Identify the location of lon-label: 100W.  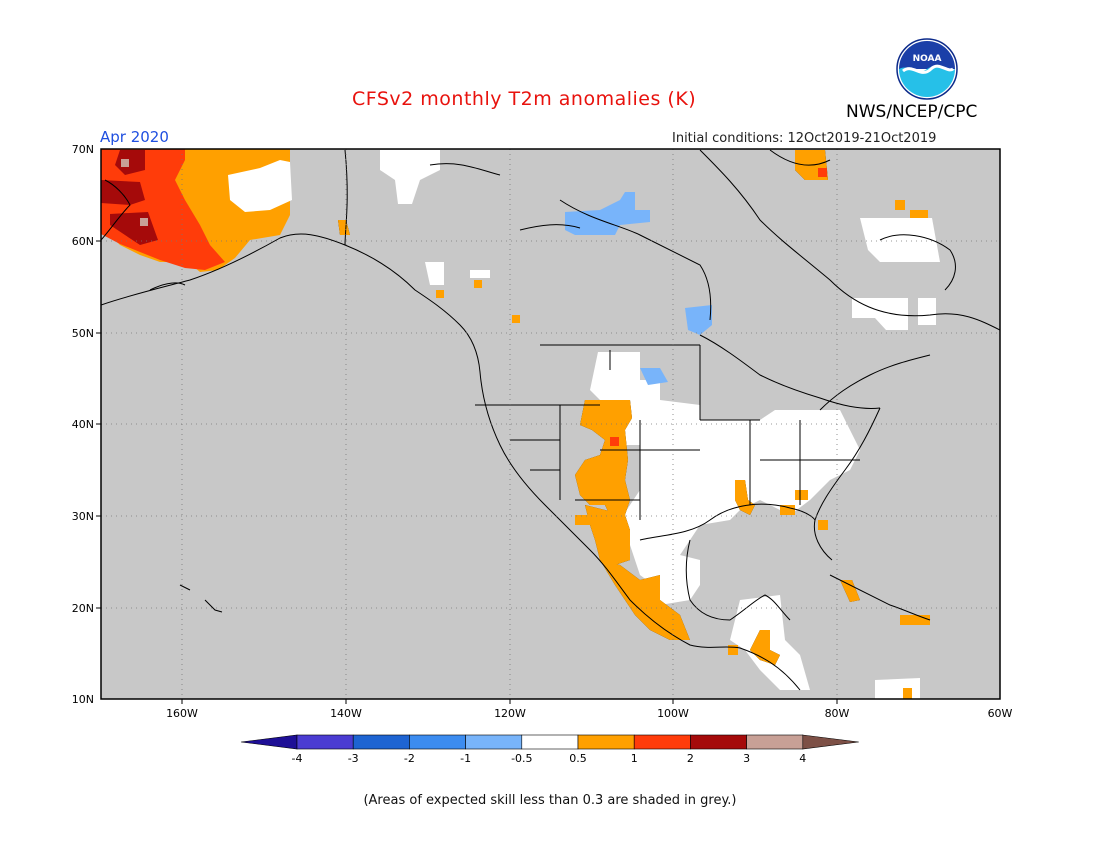
(673, 713).